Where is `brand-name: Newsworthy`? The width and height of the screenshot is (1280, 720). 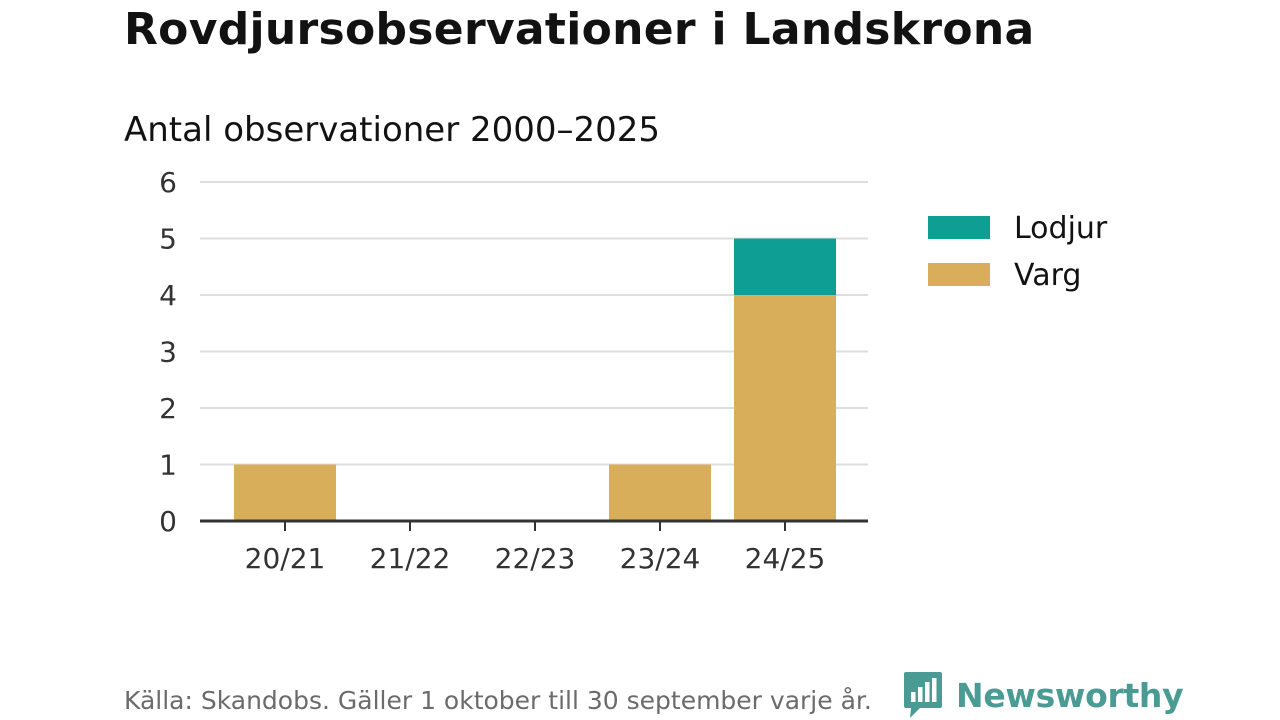
brand-name: Newsworthy is located at coordinates (1070, 695).